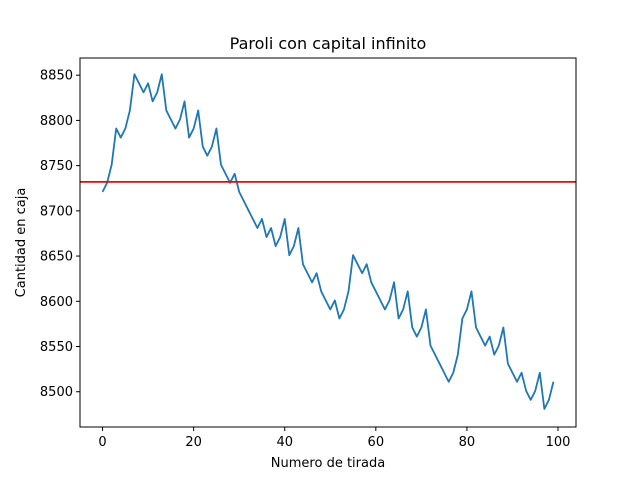  Describe the element at coordinates (56, 211) in the screenshot. I see `y-tick-label: 8700` at that location.